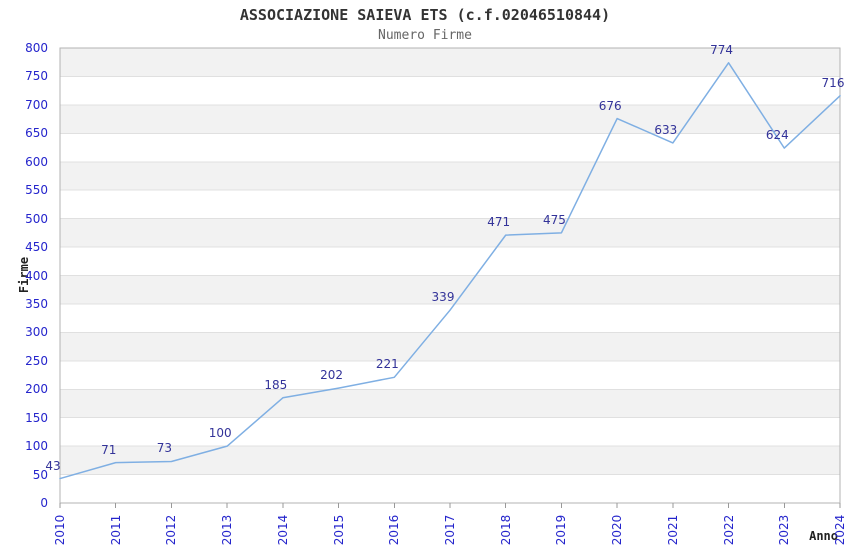 This screenshot has width=850, height=552. Describe the element at coordinates (425, 35) in the screenshot. I see `chart-subtitle: Numero Firme` at that location.